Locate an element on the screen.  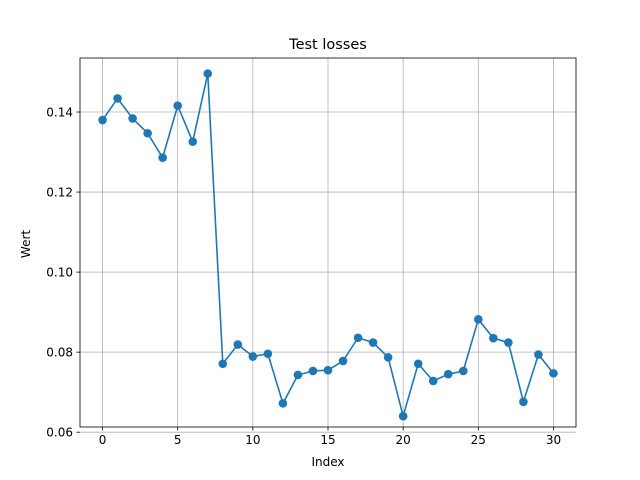
x-tick-label: 20 is located at coordinates (403, 440).